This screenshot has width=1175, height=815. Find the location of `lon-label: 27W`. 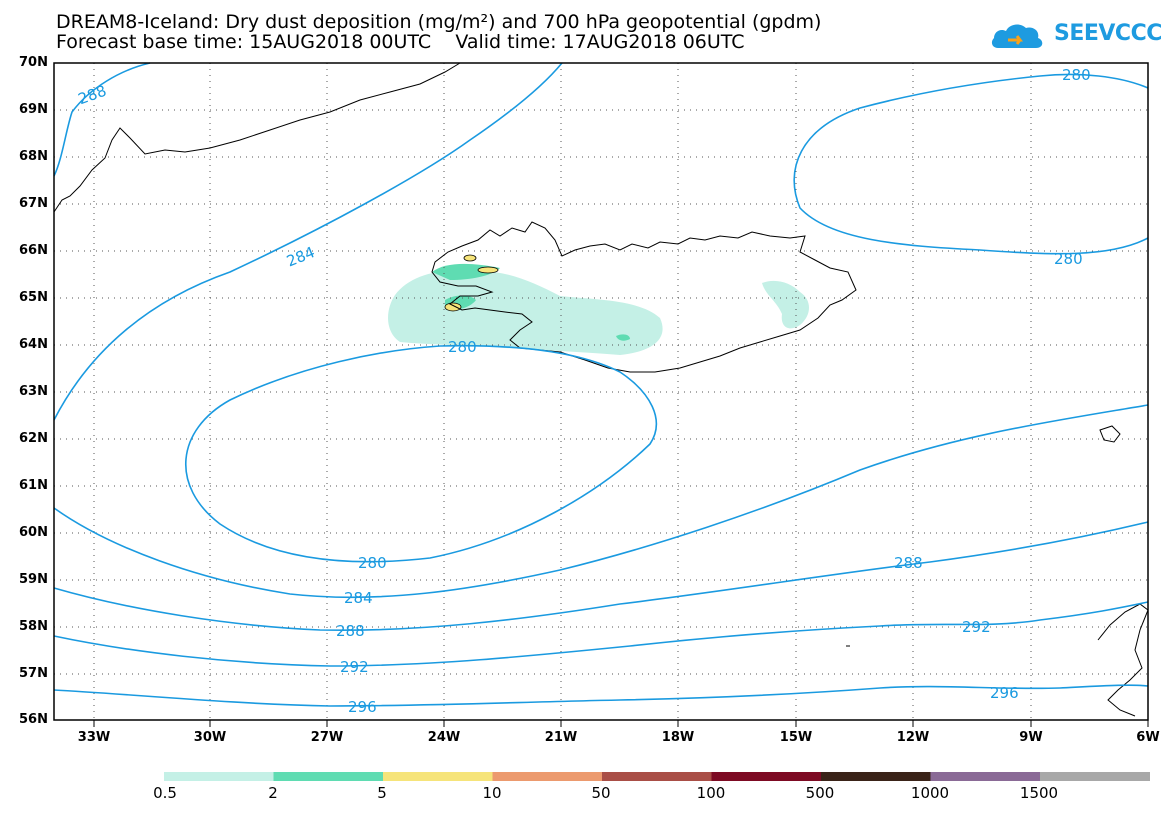

lon-label: 27W is located at coordinates (327, 737).